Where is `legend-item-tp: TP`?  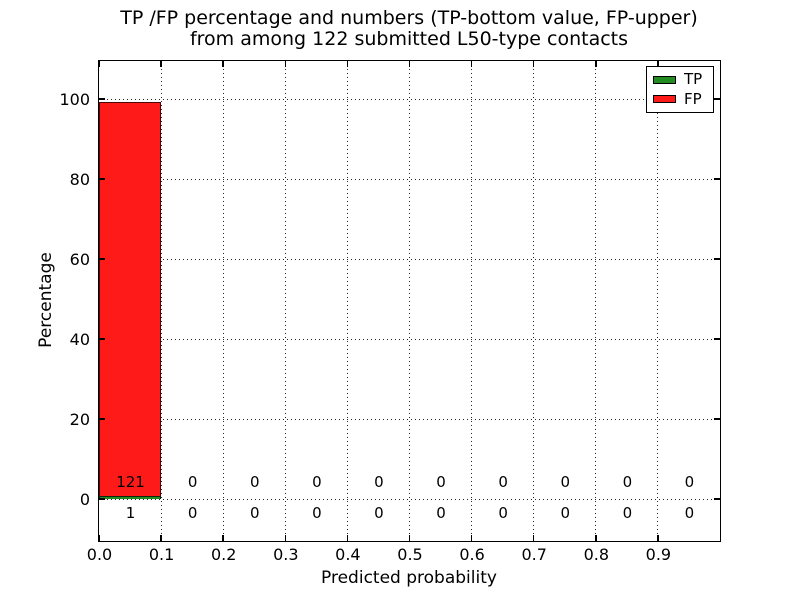 legend-item-tp: TP is located at coordinates (680, 79).